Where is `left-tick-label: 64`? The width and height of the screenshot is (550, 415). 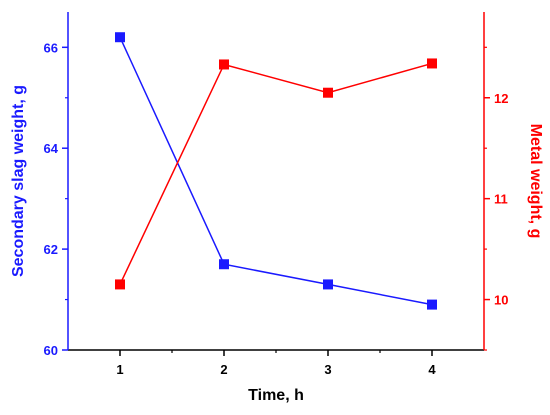 left-tick-label: 64 is located at coordinates (51, 148).